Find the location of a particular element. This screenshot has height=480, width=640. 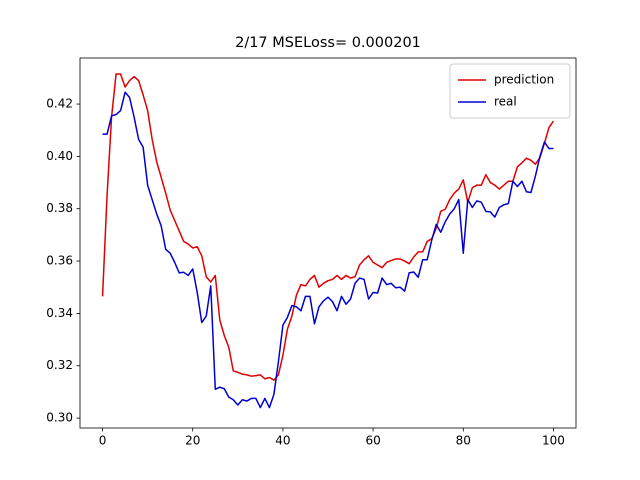

x-tick-label: 20 is located at coordinates (192, 441).